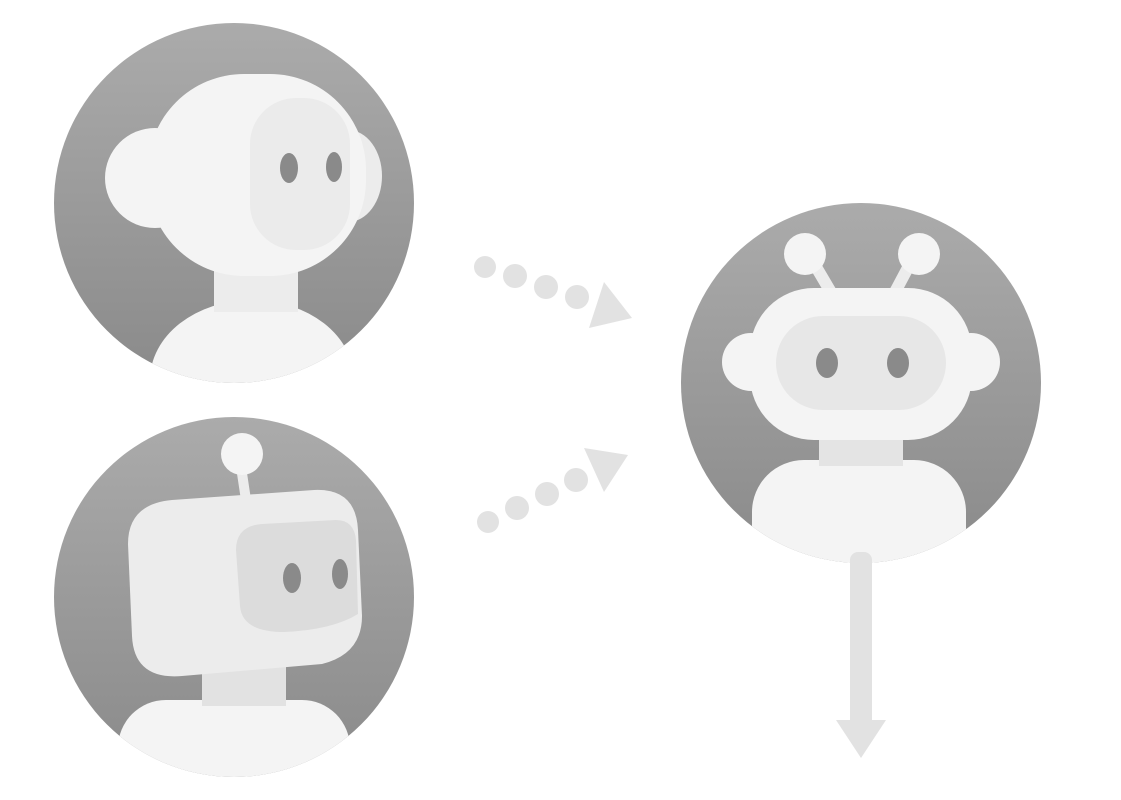 This screenshot has height=800, width=1121. Describe the element at coordinates (340, 574) in the screenshot. I see `old-robot-eye-right` at that location.